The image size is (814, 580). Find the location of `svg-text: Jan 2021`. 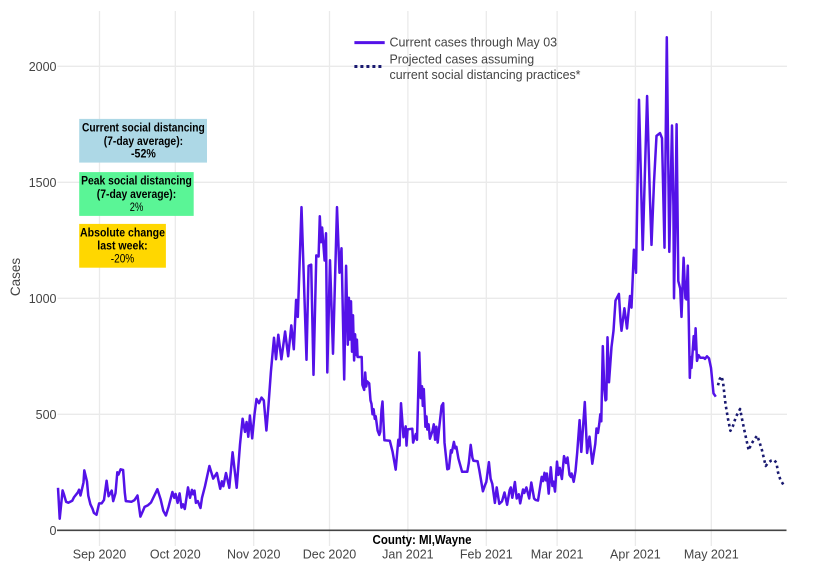

svg-text: Jan 2021 is located at coordinates (407, 554).